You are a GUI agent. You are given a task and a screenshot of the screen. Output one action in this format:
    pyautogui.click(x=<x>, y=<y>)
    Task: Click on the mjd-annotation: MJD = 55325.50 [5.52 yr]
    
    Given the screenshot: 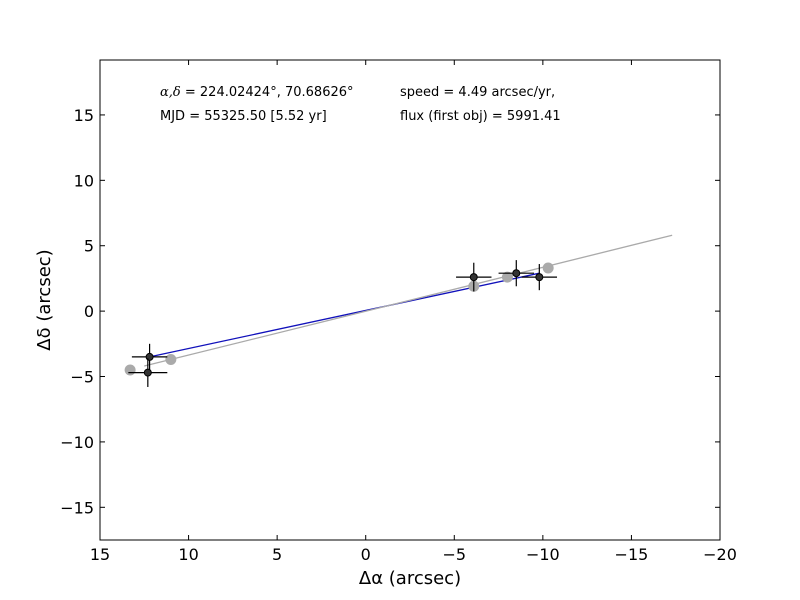 What is the action you would take?
    pyautogui.click(x=243, y=116)
    